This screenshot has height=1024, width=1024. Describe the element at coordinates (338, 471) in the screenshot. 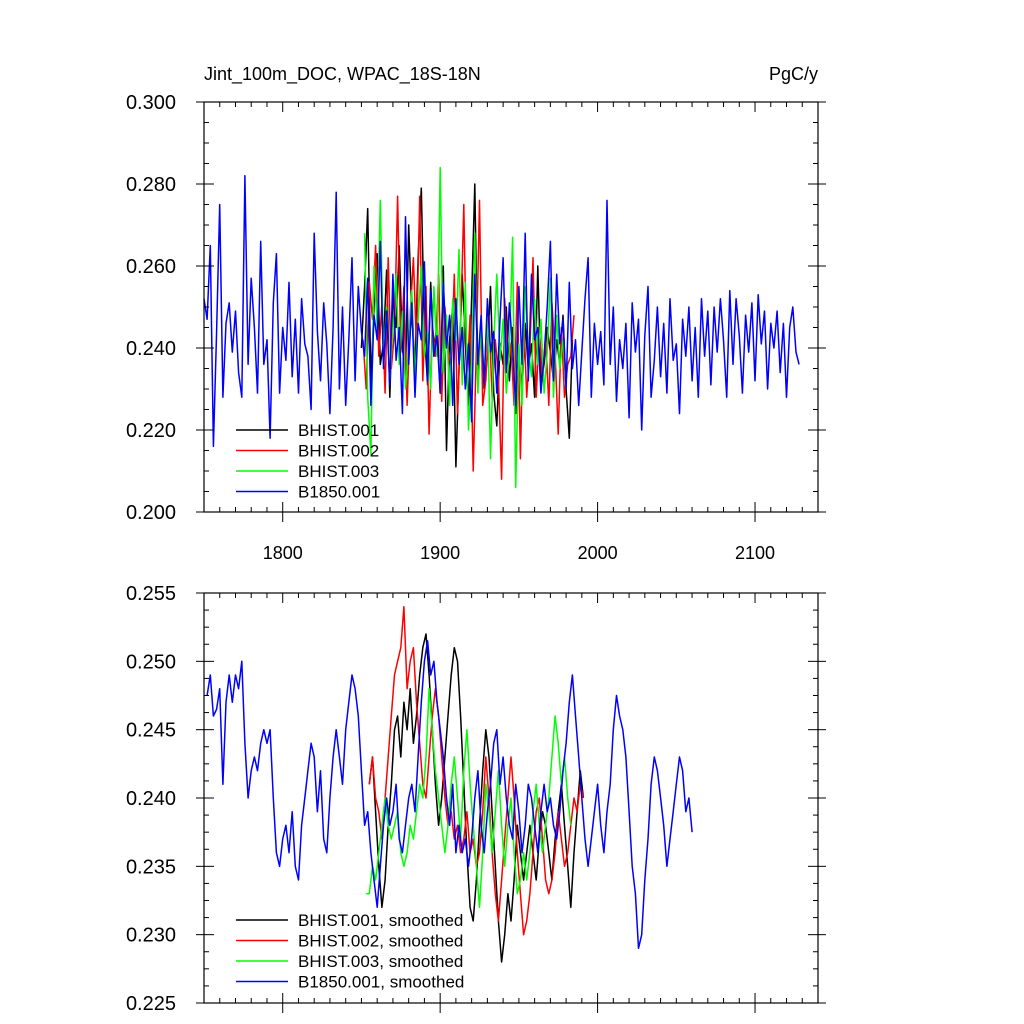

I see `legend-label-2: BHIST.003` at that location.